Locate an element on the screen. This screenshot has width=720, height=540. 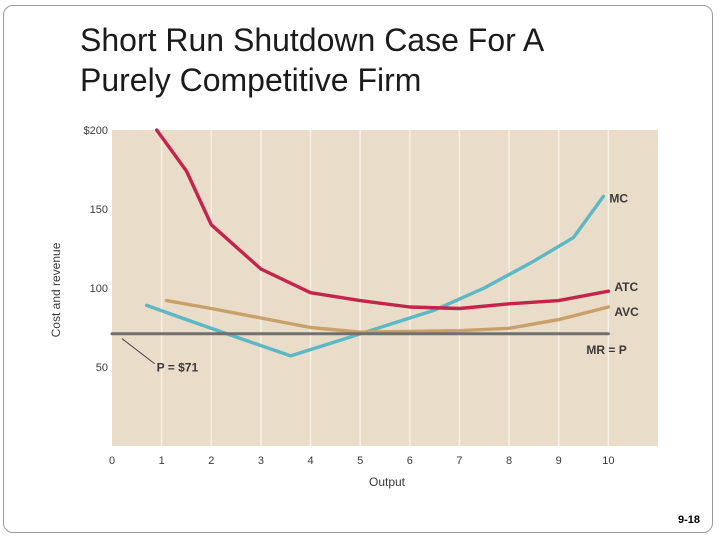
y-axis-label: Cost and revenue is located at coordinates (56, 289).